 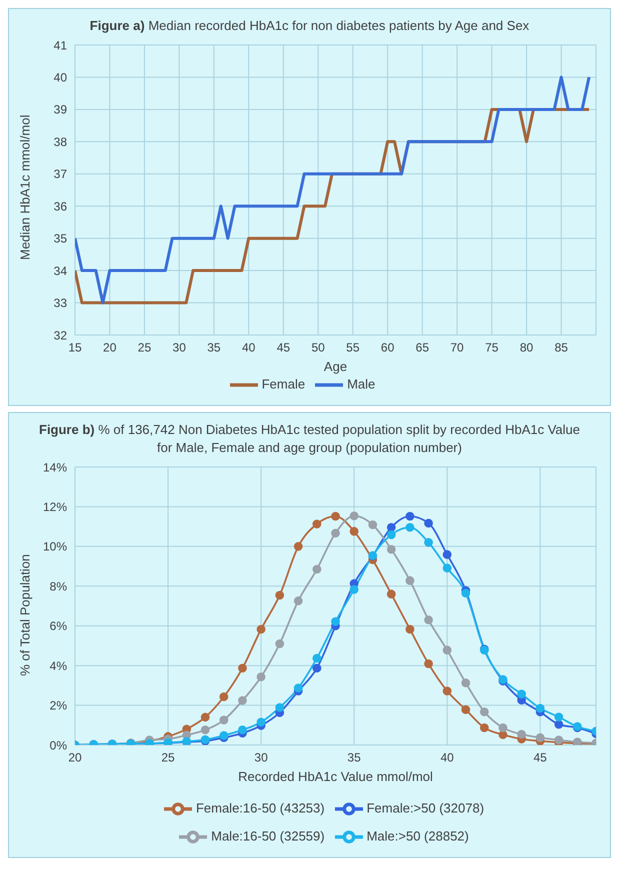 I want to click on x-tick-label: 50, so click(x=318, y=347).